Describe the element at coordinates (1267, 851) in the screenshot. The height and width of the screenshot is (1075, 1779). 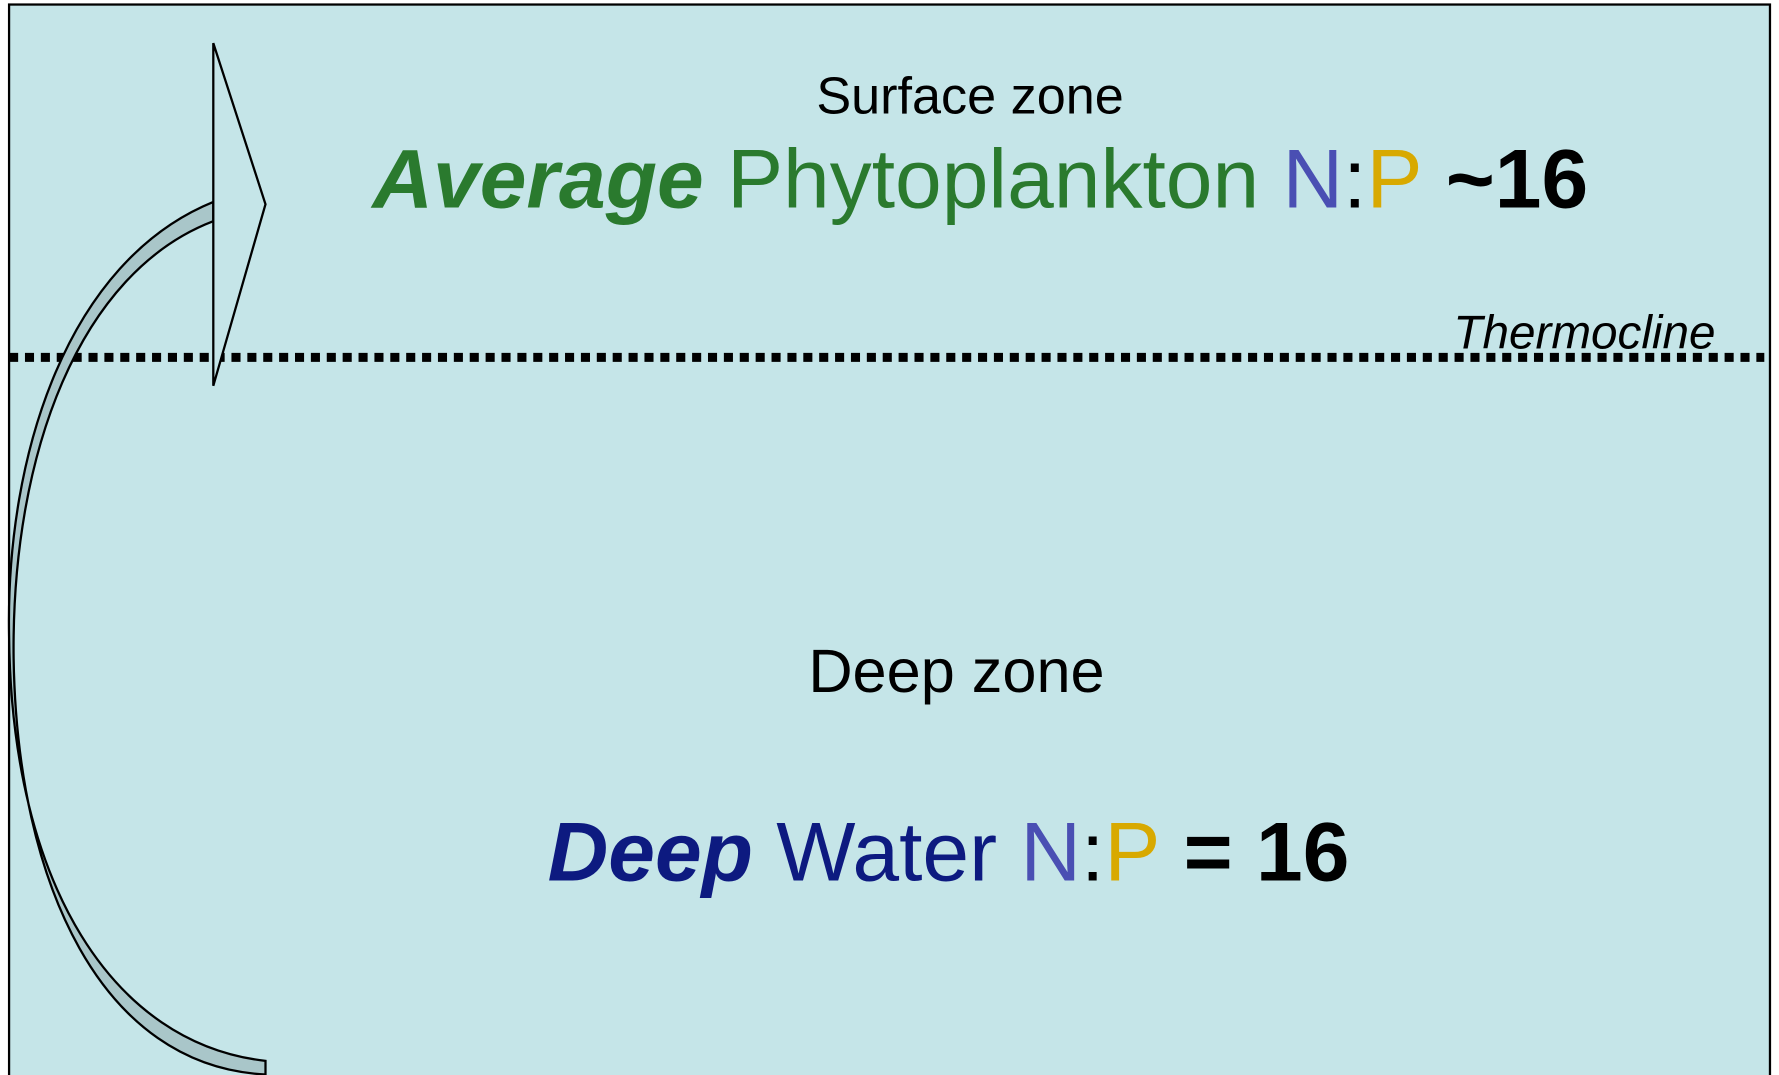
I see `ratio-value: = 16` at that location.